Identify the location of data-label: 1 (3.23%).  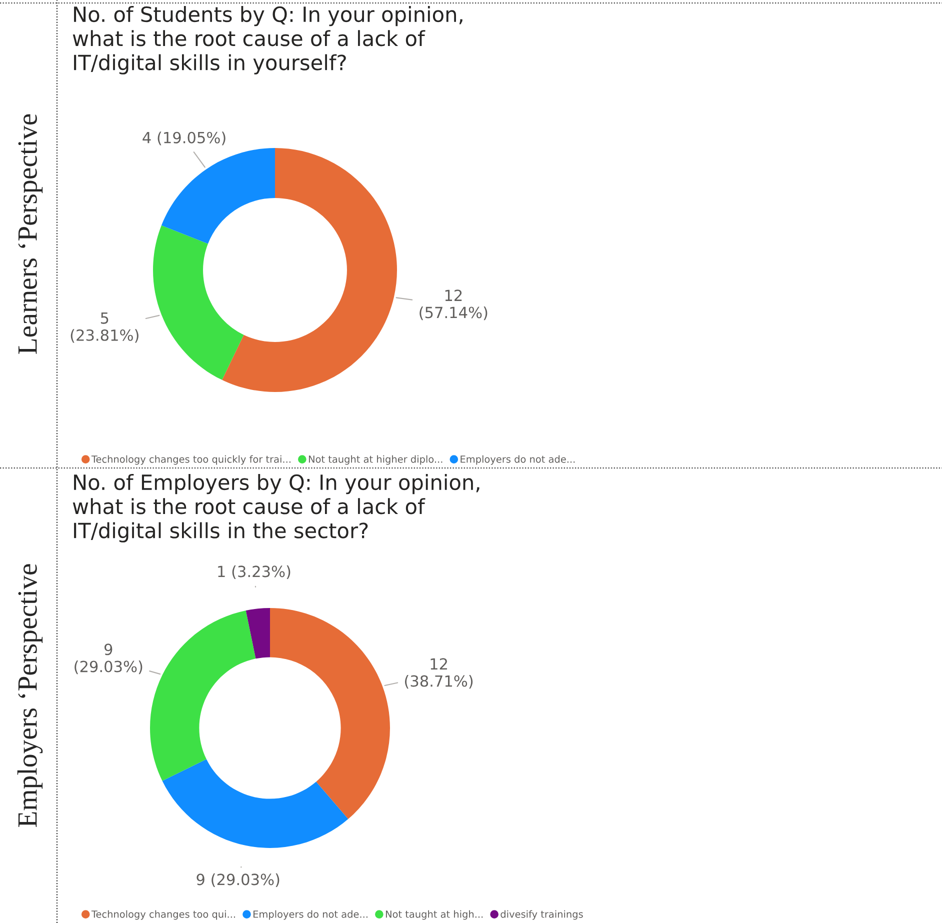
(254, 572).